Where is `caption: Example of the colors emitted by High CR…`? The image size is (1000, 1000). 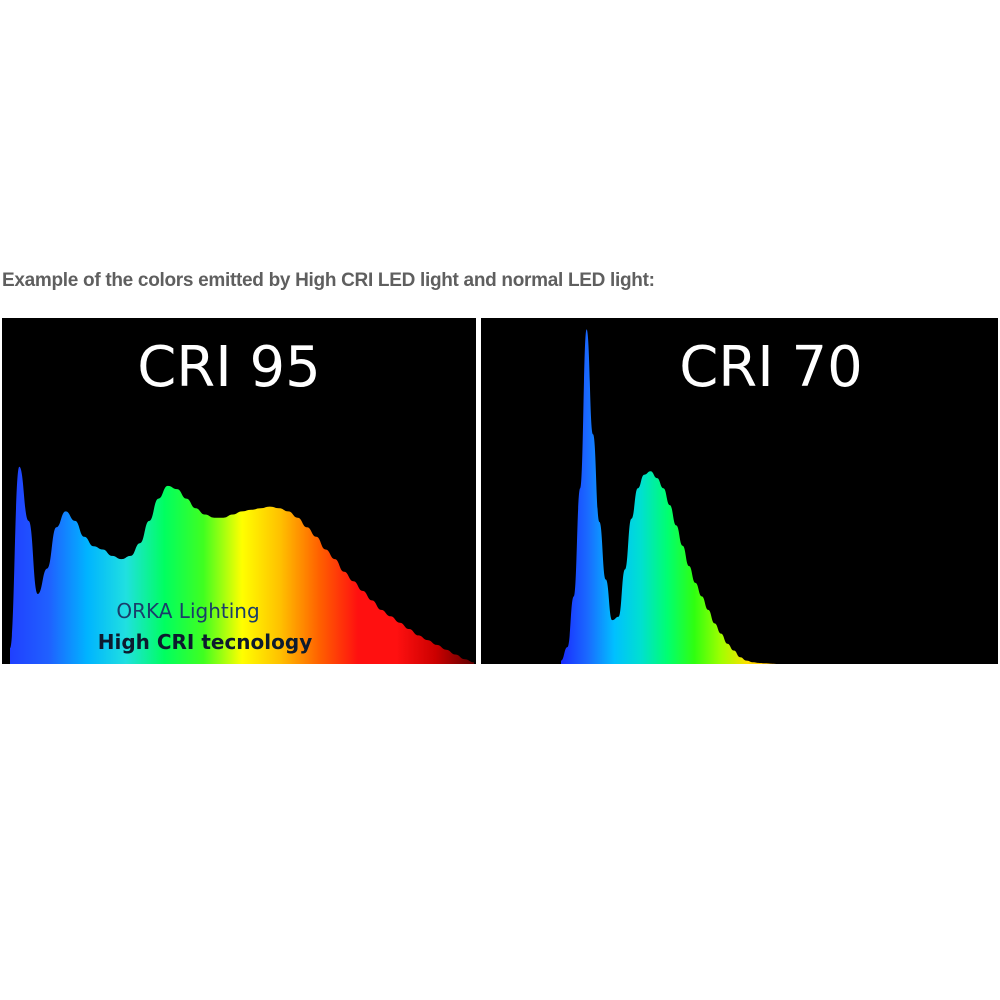
caption: Example of the colors emitted by High CR… is located at coordinates (328, 280).